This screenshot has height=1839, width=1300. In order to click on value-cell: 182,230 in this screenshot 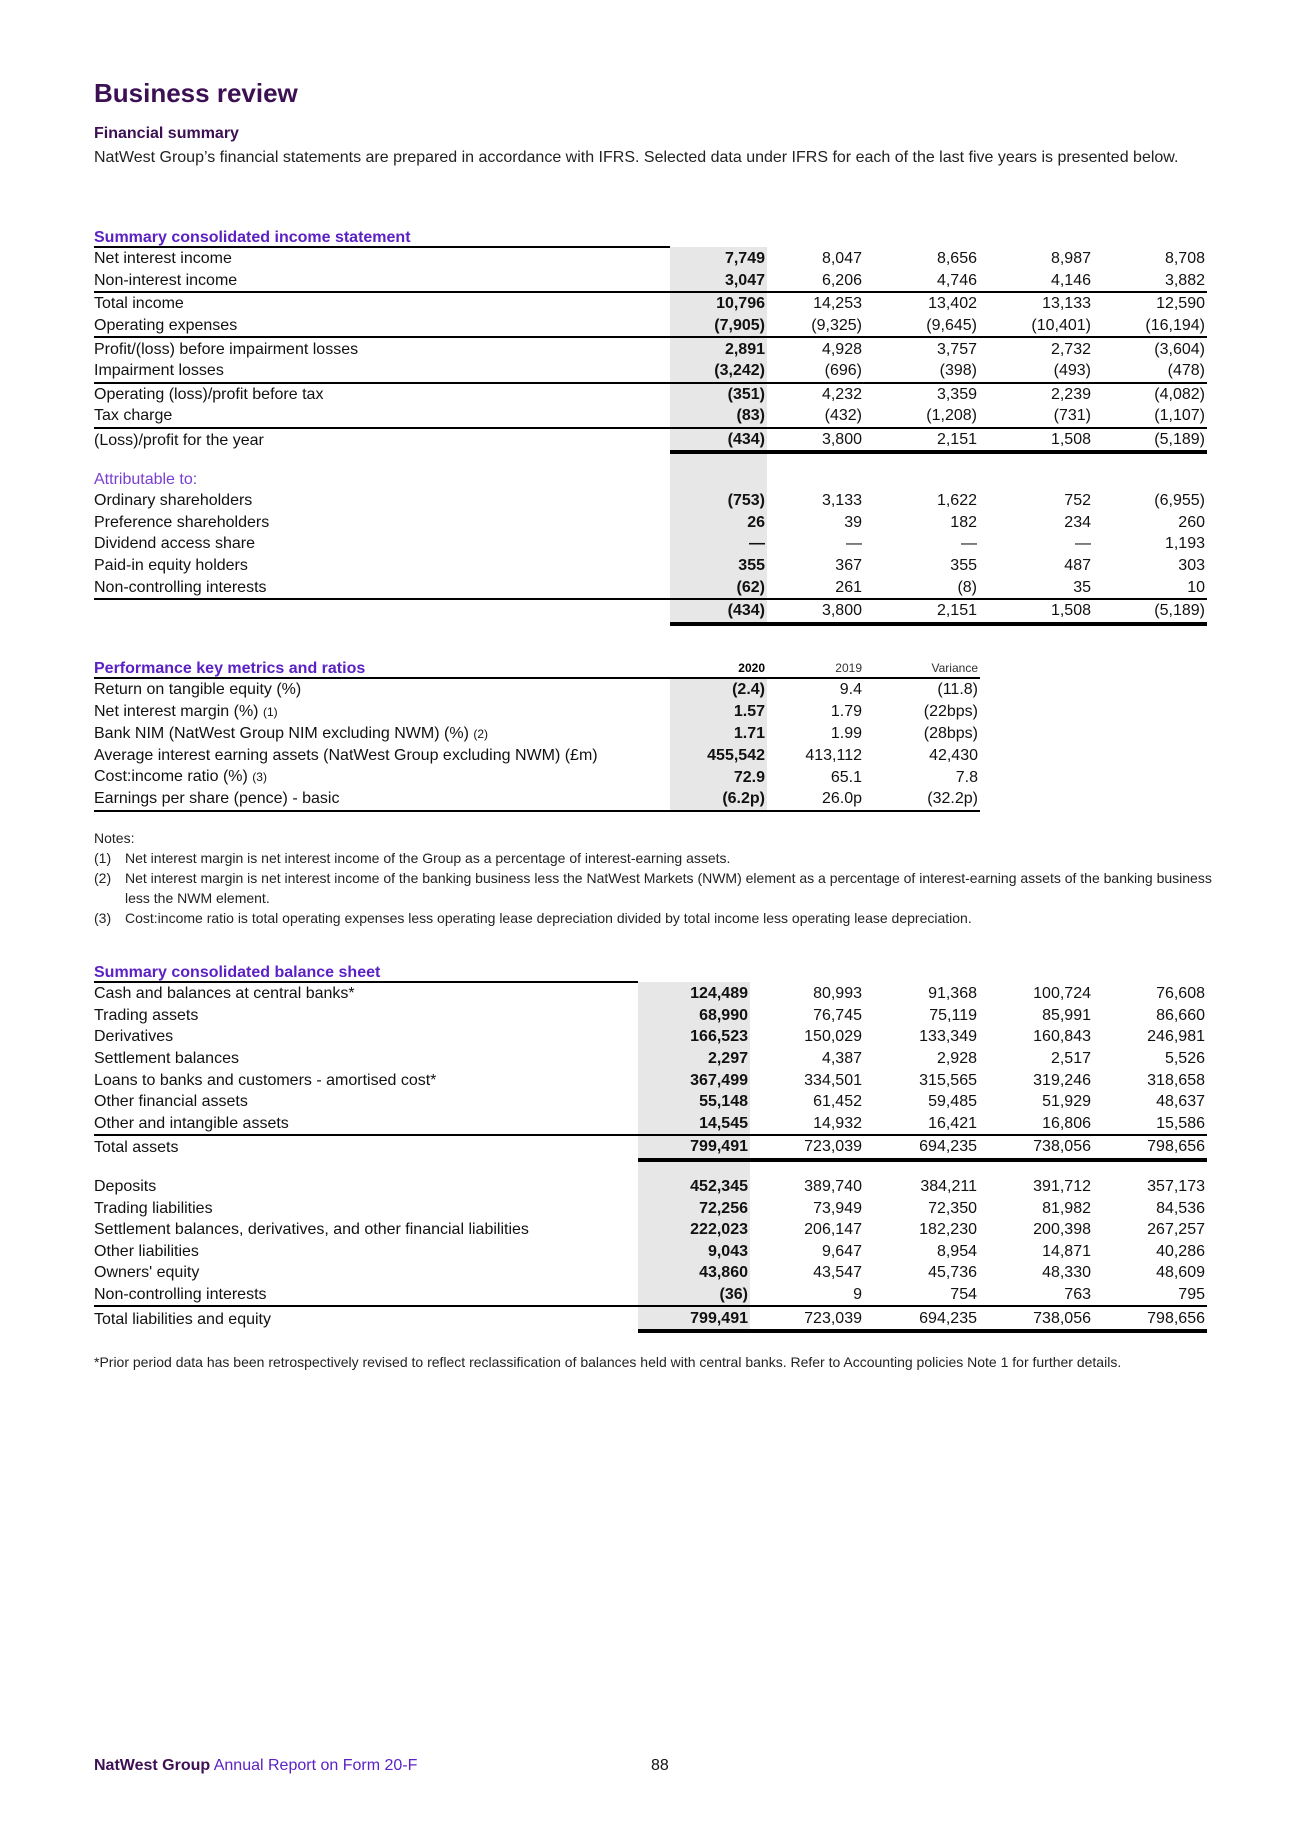, I will do `click(948, 1230)`.